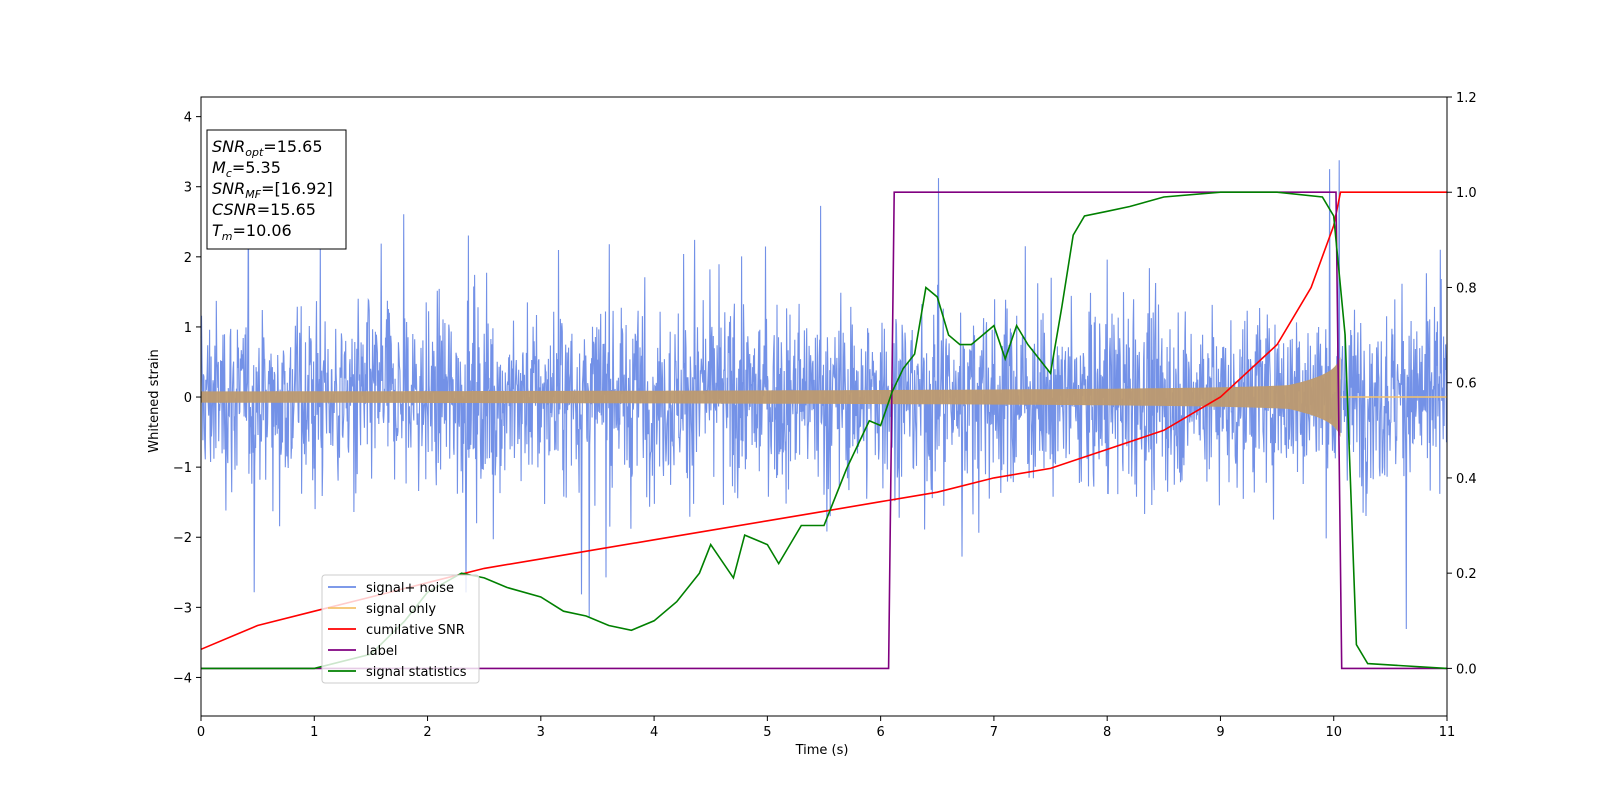  Describe the element at coordinates (1466, 669) in the screenshot. I see `y2-tick-label: 0.0` at that location.